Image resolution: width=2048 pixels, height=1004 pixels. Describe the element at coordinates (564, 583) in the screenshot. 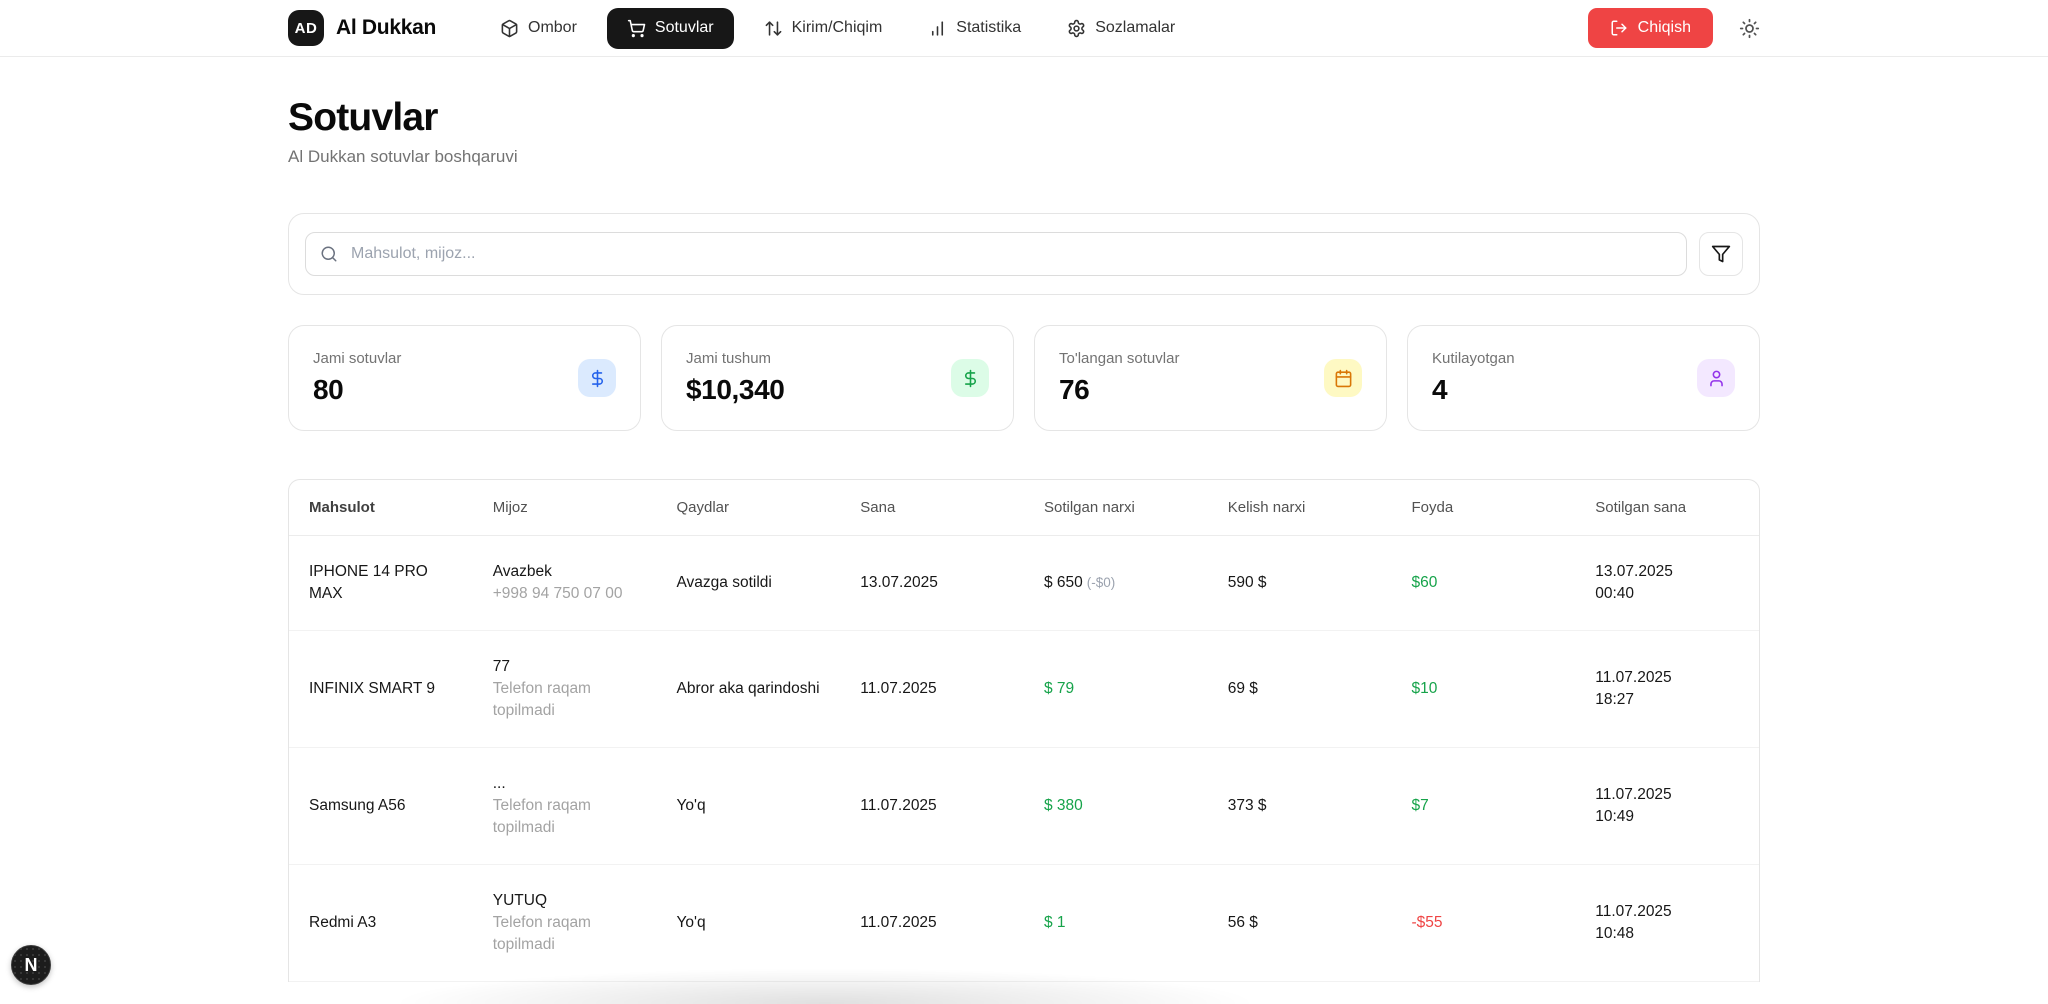

I see `customer-cell: Avazbek +998 94 750 07 00` at that location.